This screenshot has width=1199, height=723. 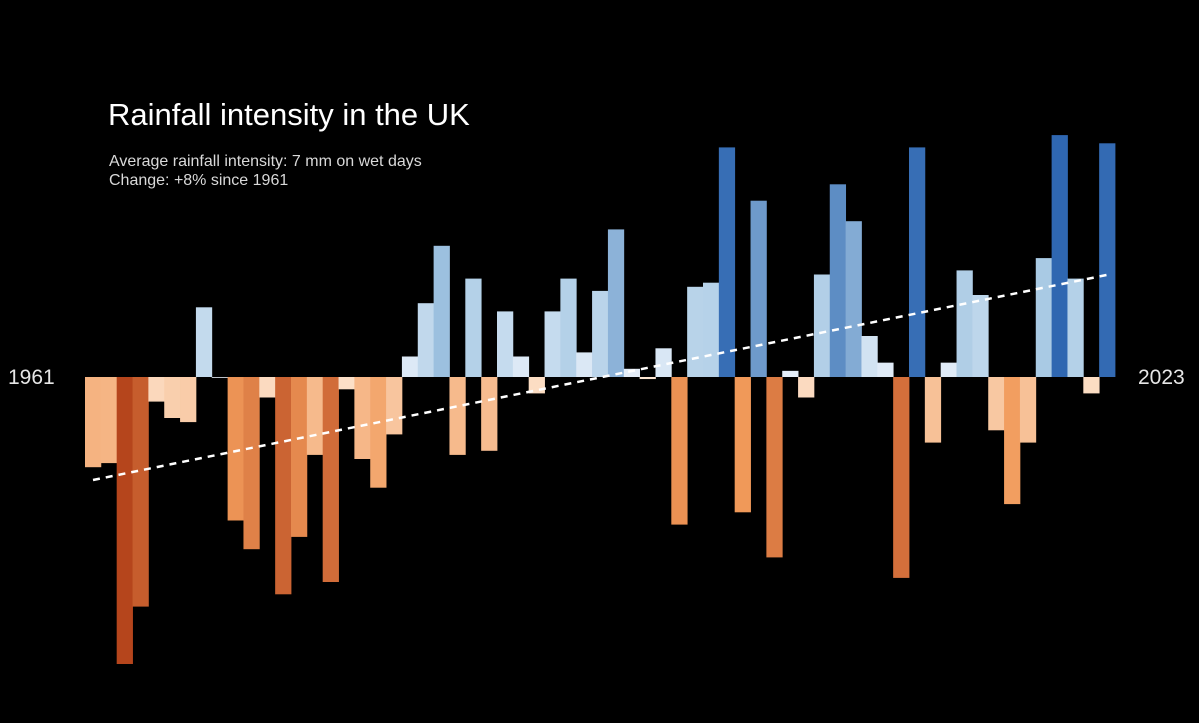 I want to click on chart-title: Rainfall intensity in the UK, so click(x=289, y=114).